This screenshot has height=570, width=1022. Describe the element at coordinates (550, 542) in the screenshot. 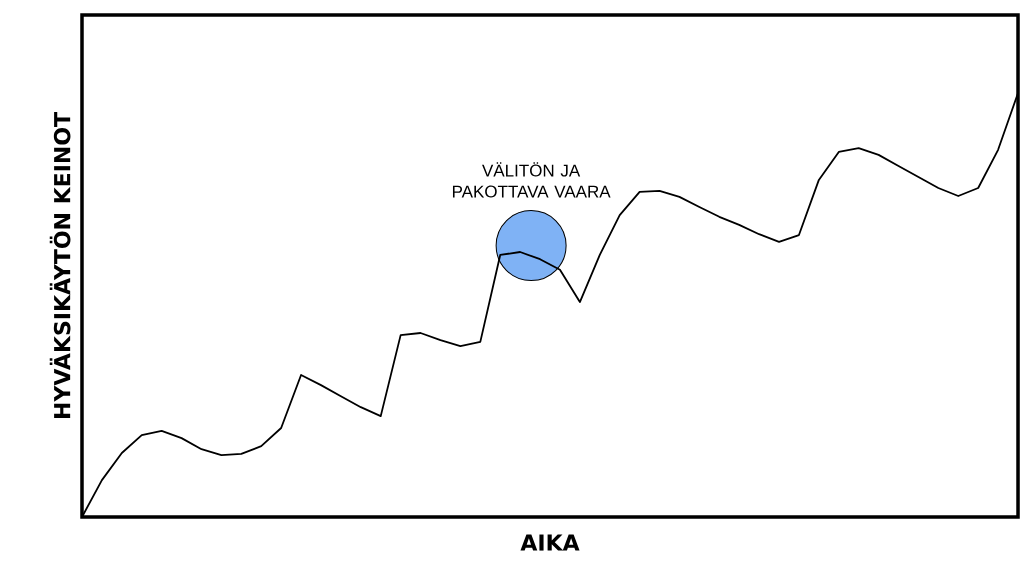

I see `x-axis-title: AIKA` at that location.